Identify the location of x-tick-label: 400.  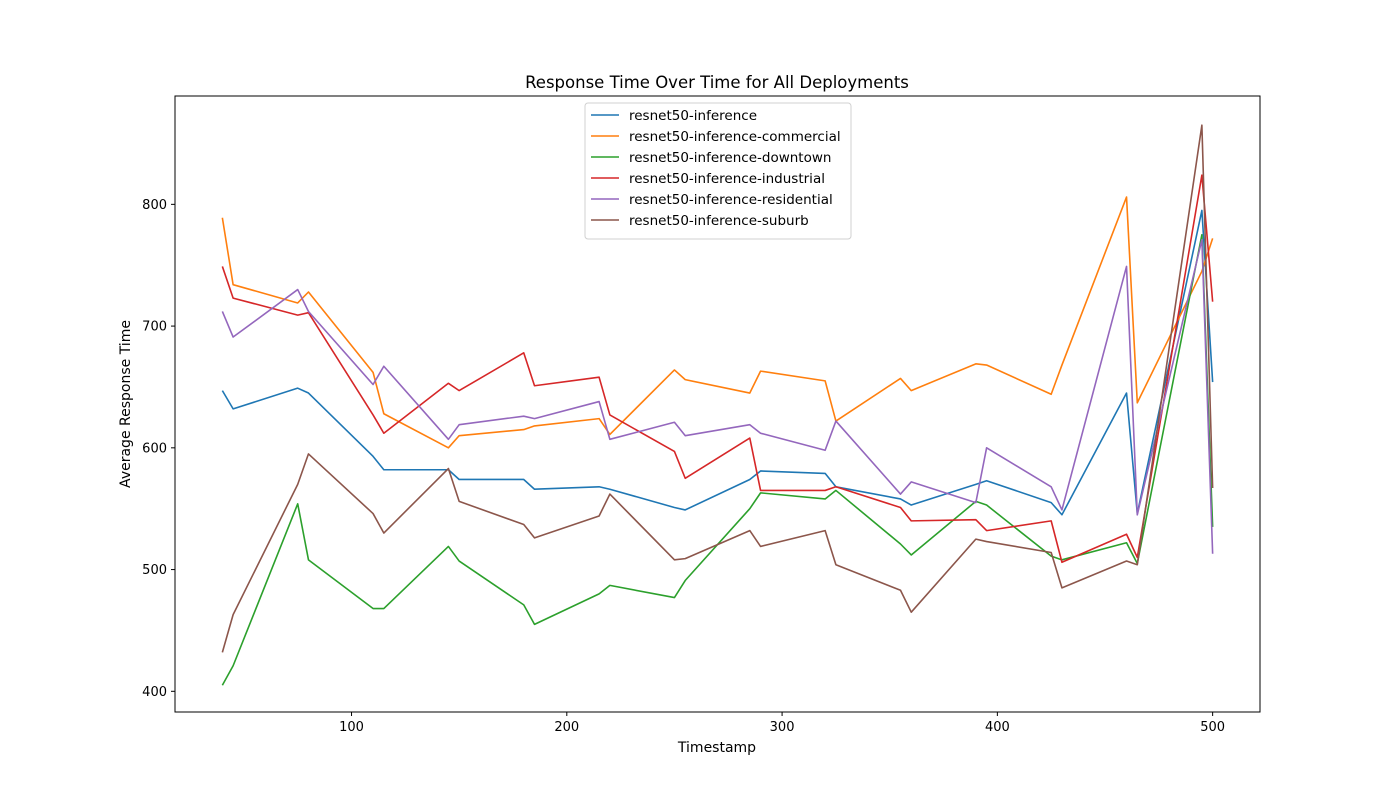
(997, 727).